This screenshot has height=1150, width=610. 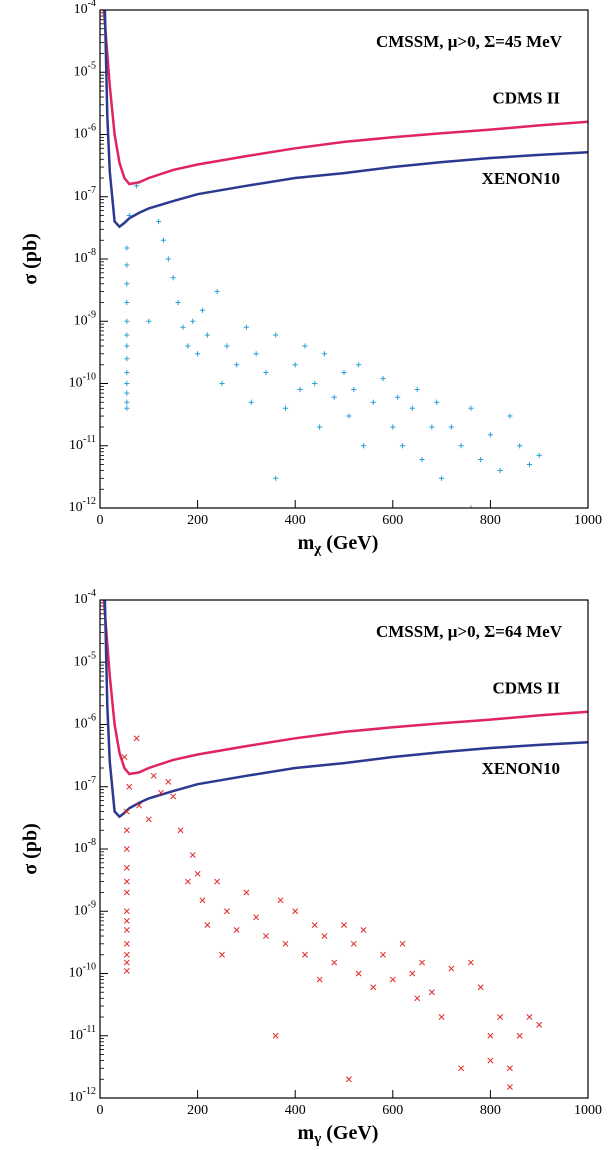 What do you see at coordinates (85, 784) in the screenshot?
I see `y-tick-label: 10⁻⁷` at bounding box center [85, 784].